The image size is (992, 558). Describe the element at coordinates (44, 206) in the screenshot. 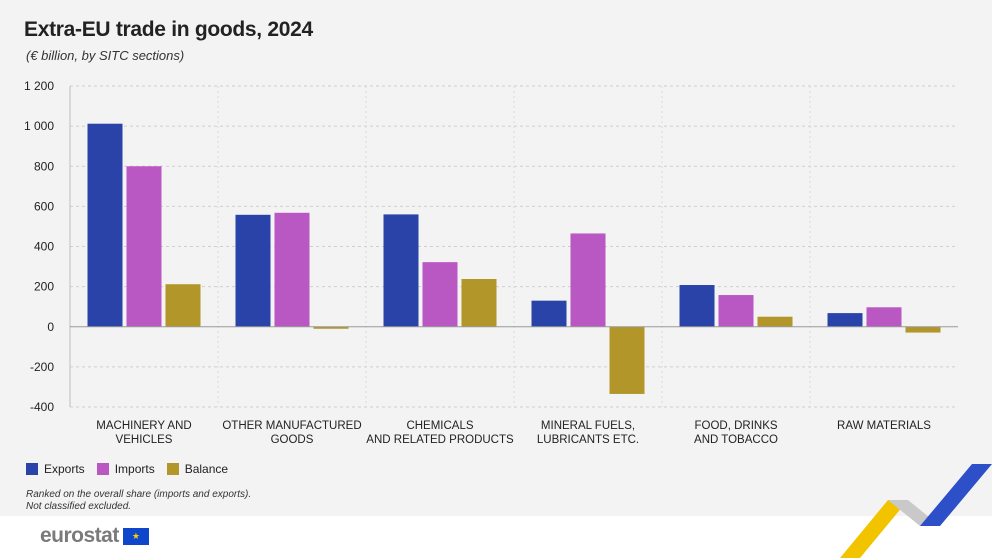

I see `y-tick-label: 600` at that location.